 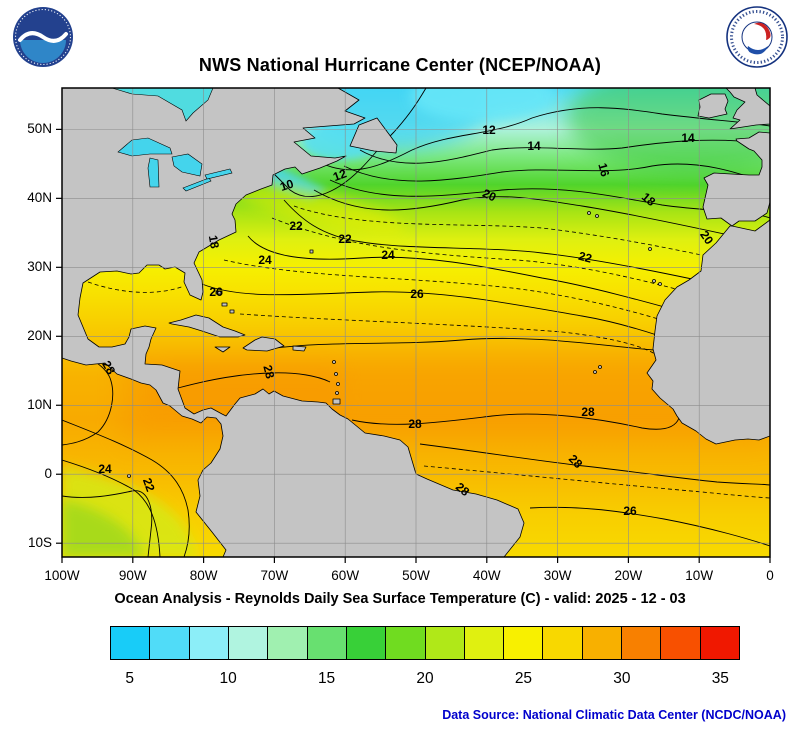 What do you see at coordinates (197, 184) in the screenshot?
I see `lake-erie` at bounding box center [197, 184].